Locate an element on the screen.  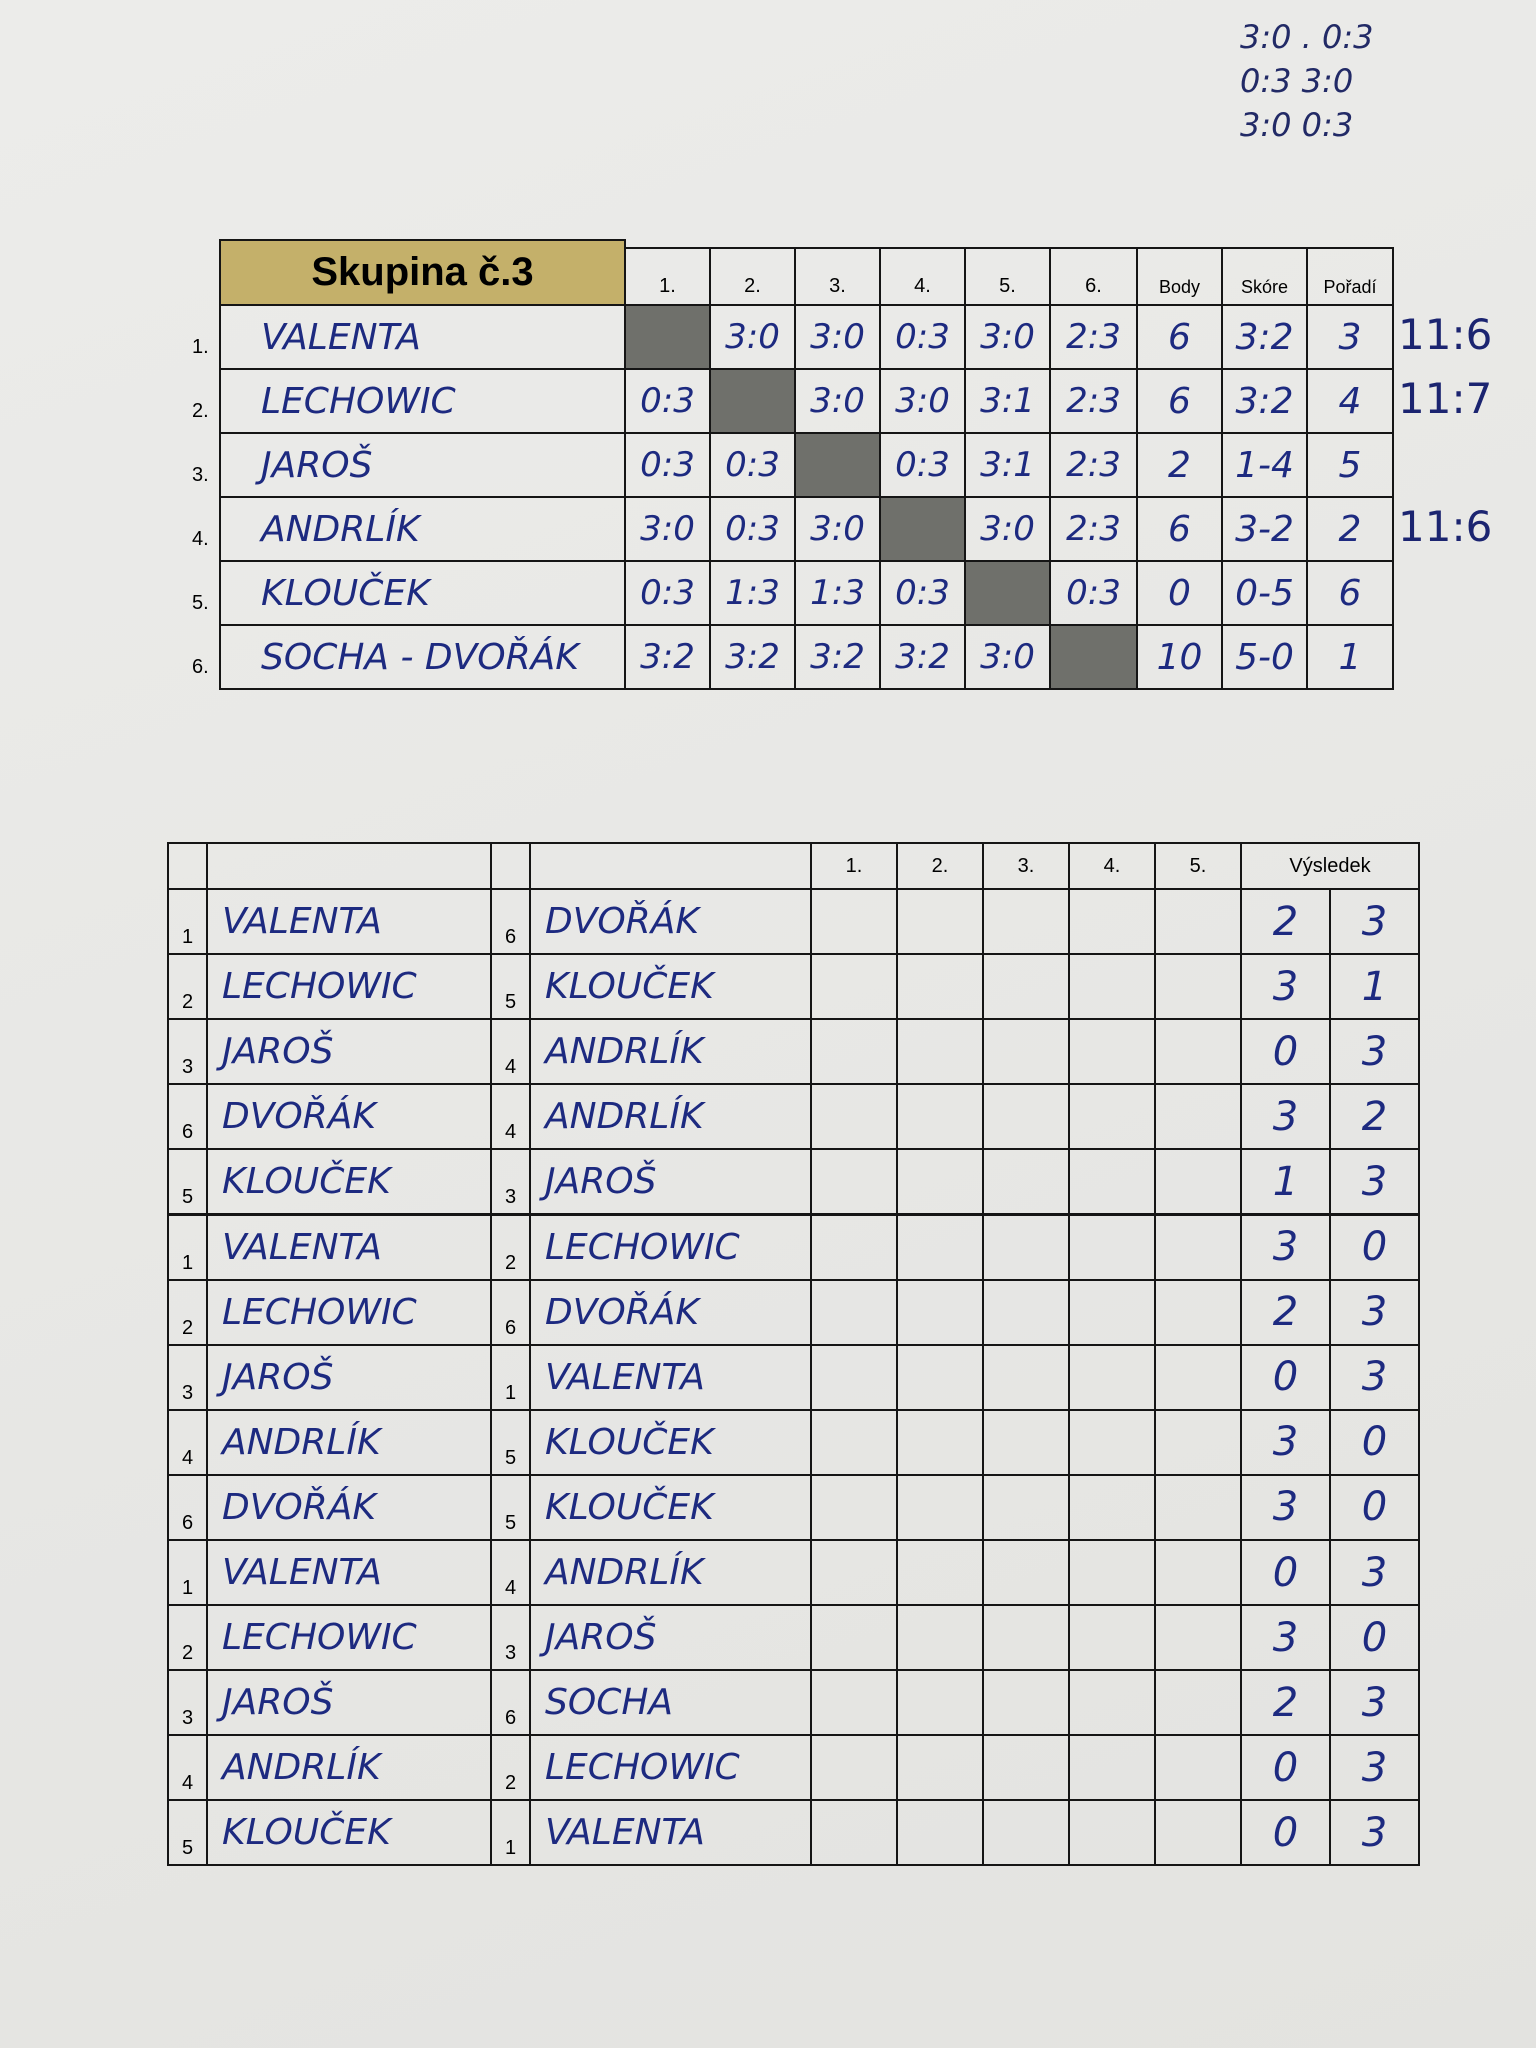
result-cell: 3:1 is located at coordinates (1007, 465).